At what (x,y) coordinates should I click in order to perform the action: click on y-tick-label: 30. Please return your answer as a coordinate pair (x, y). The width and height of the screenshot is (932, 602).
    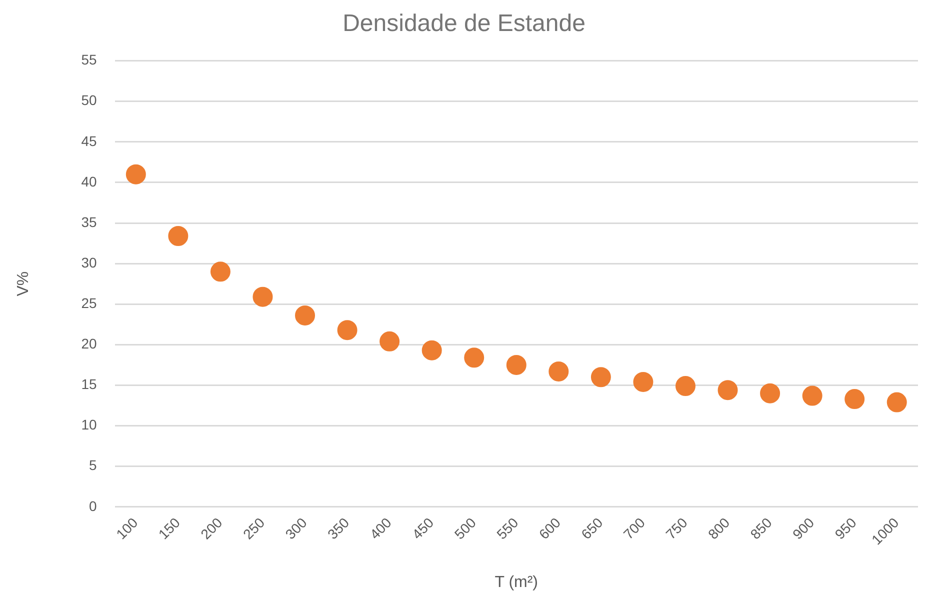
    Looking at the image, I should click on (89, 262).